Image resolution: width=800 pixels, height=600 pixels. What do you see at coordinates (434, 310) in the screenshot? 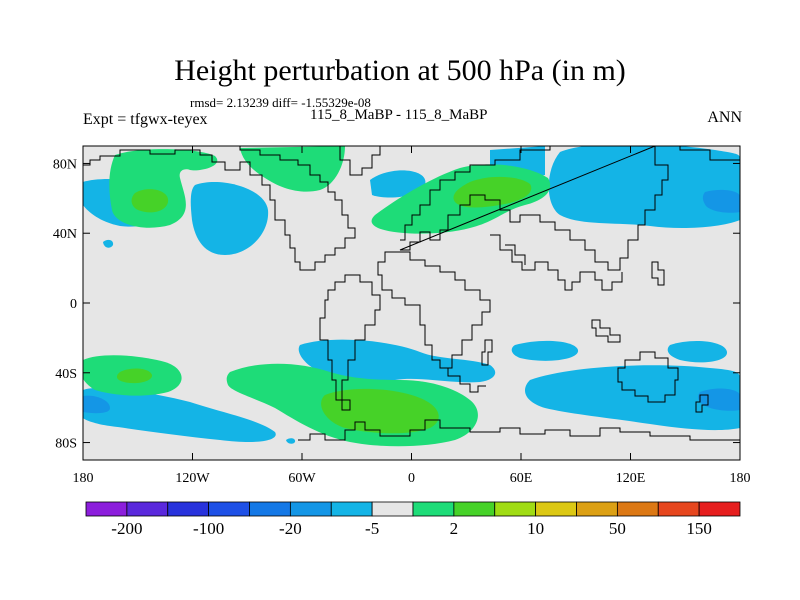
I see `coastline-africa` at bounding box center [434, 310].